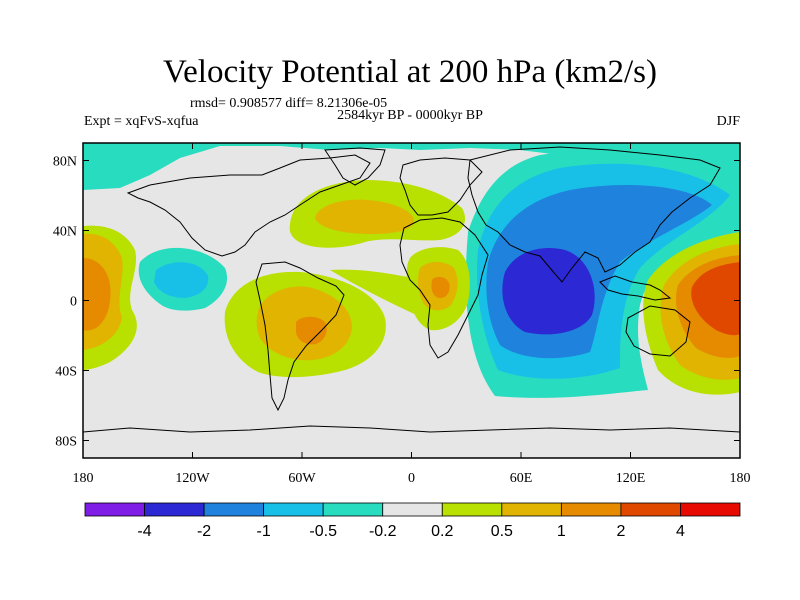 The image size is (800, 600). Describe the element at coordinates (181, 280) in the screenshot. I see `east-pacific-minus05-core` at that location.